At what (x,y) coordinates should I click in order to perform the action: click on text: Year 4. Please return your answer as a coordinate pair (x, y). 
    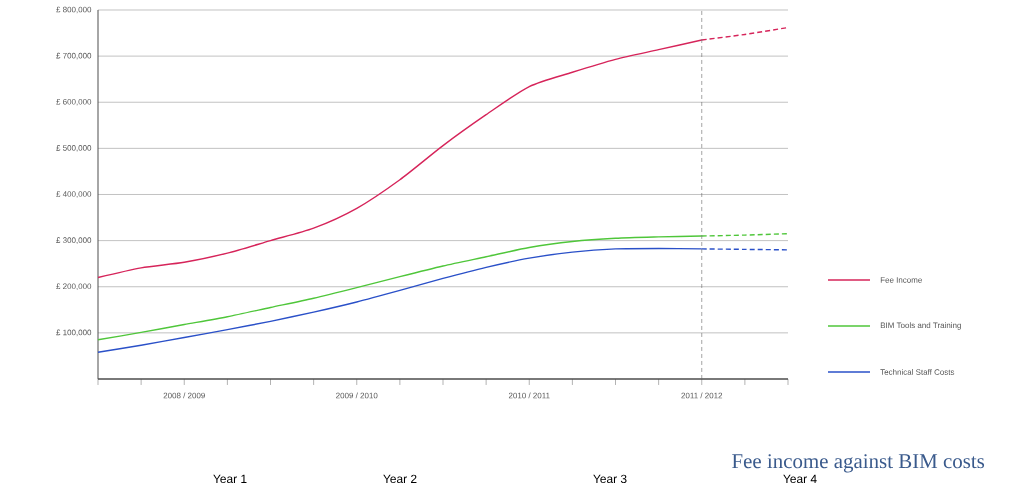
    Looking at the image, I should click on (800, 479).